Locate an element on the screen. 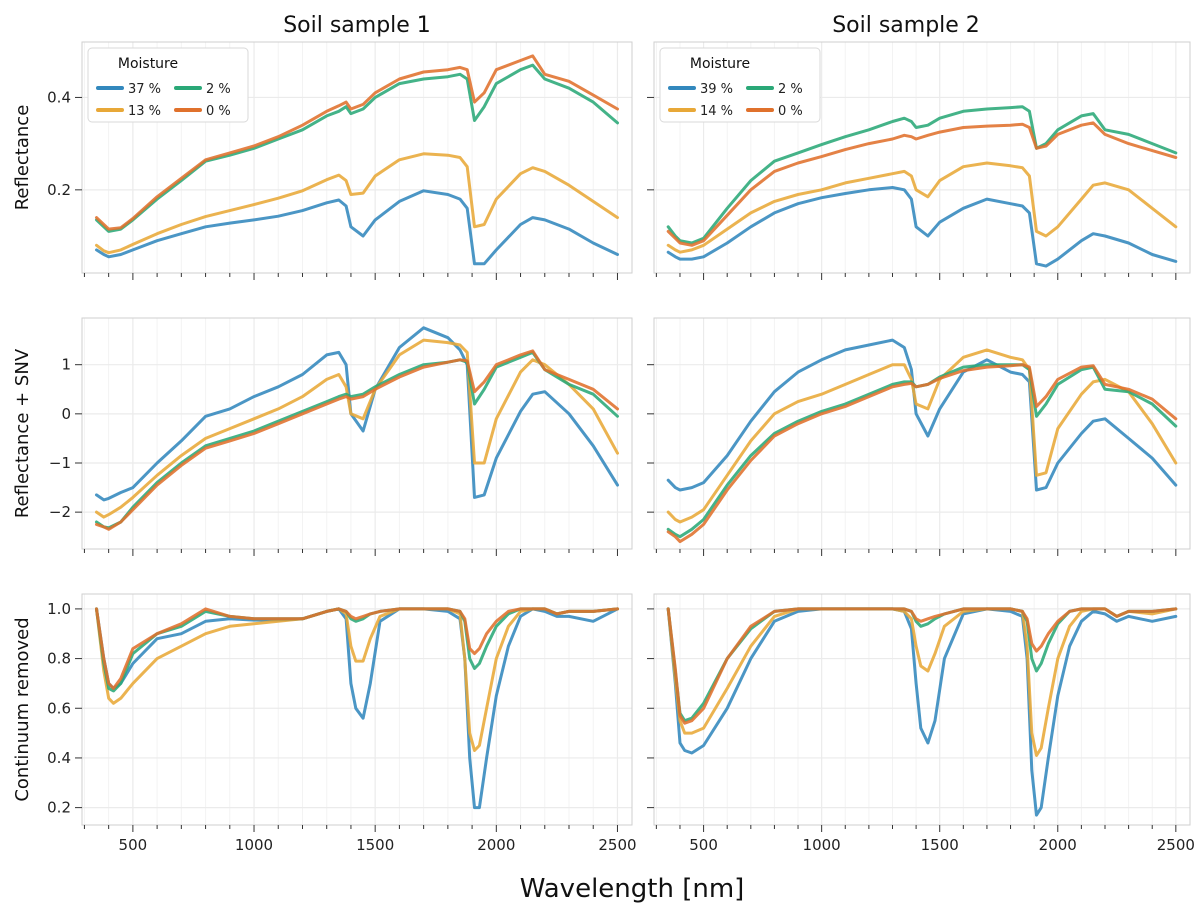 This screenshot has width=1199, height=909. x-axis-title: Wavelength [nm] is located at coordinates (632, 889).